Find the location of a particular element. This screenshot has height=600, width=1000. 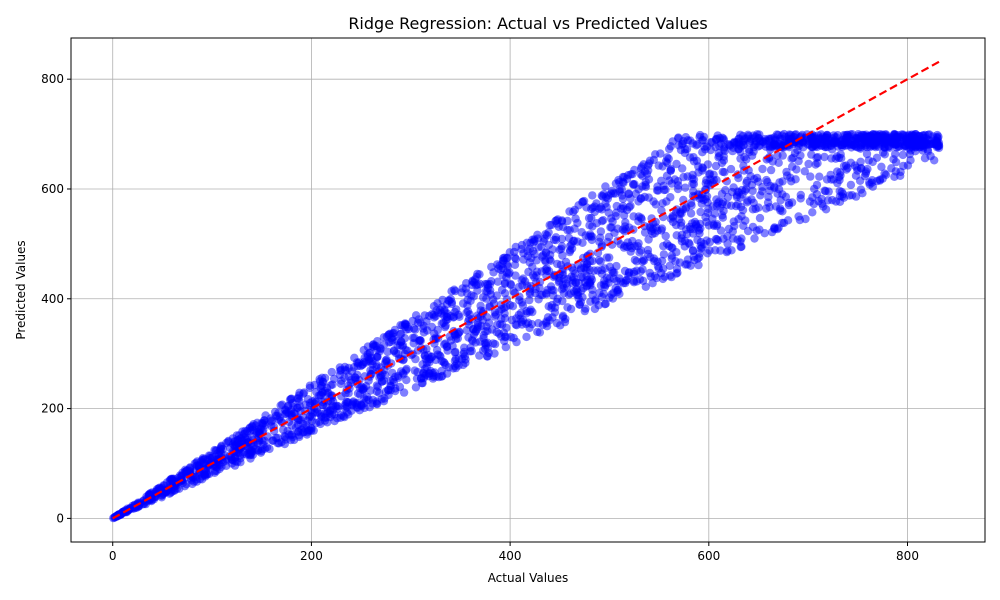

y-tick-label: 600 is located at coordinates (52, 189).